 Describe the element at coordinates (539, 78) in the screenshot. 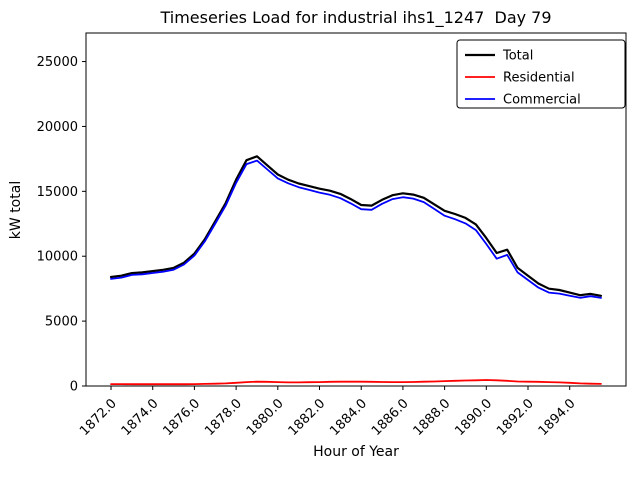

I see `legend-label-residential: Residential` at that location.